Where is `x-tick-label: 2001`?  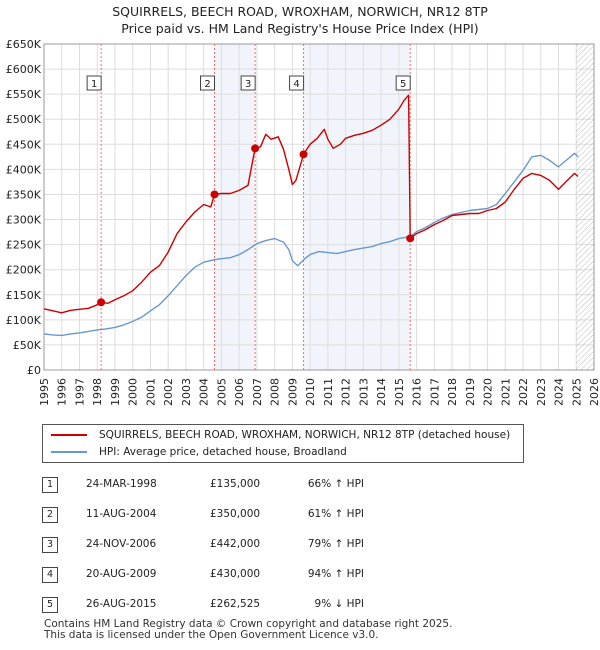 x-tick-label: 2001 is located at coordinates (150, 392).